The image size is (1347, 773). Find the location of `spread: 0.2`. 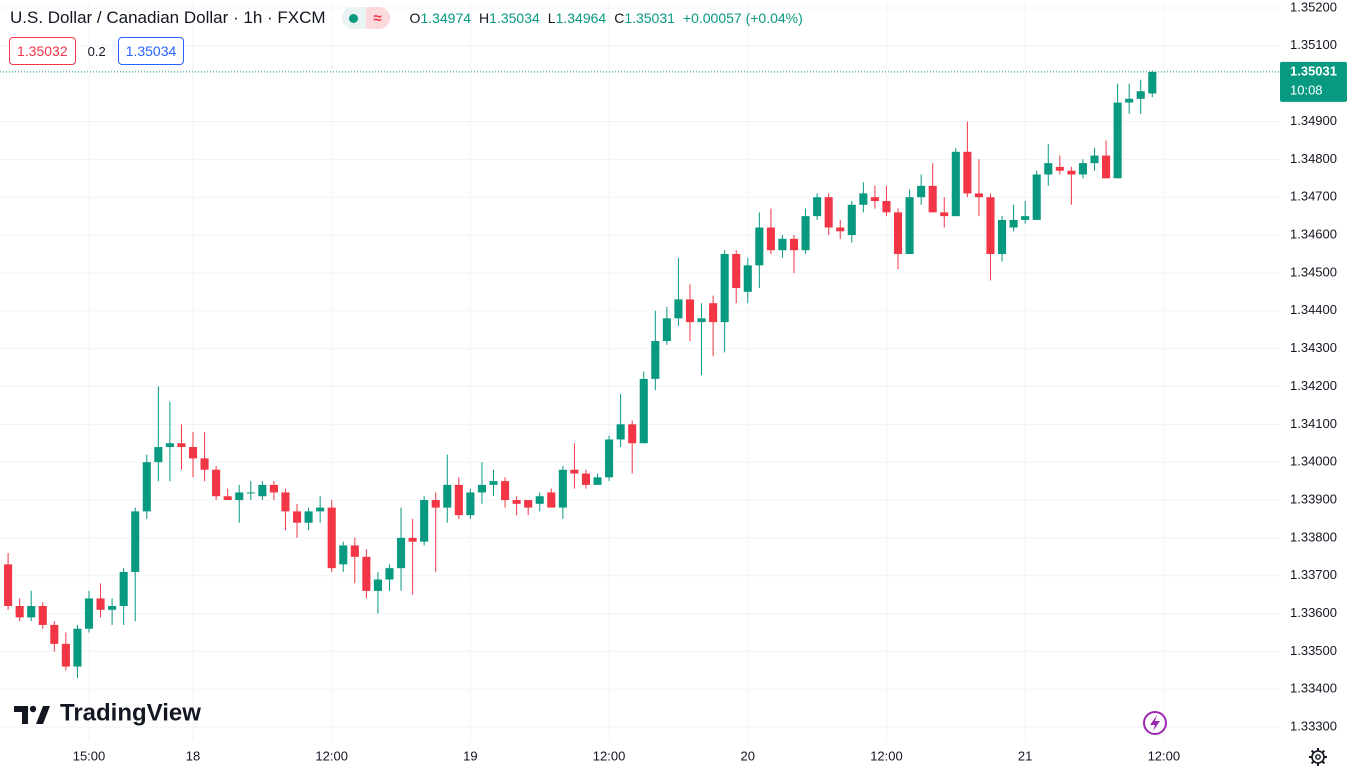

spread: 0.2 is located at coordinates (96, 51).